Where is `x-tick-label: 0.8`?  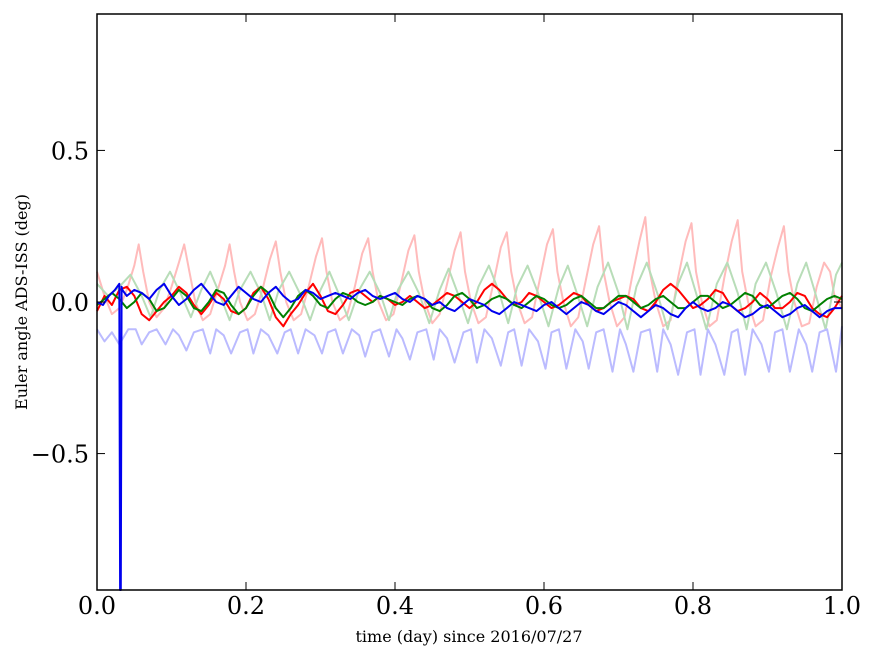 x-tick-label: 0.8 is located at coordinates (693, 606).